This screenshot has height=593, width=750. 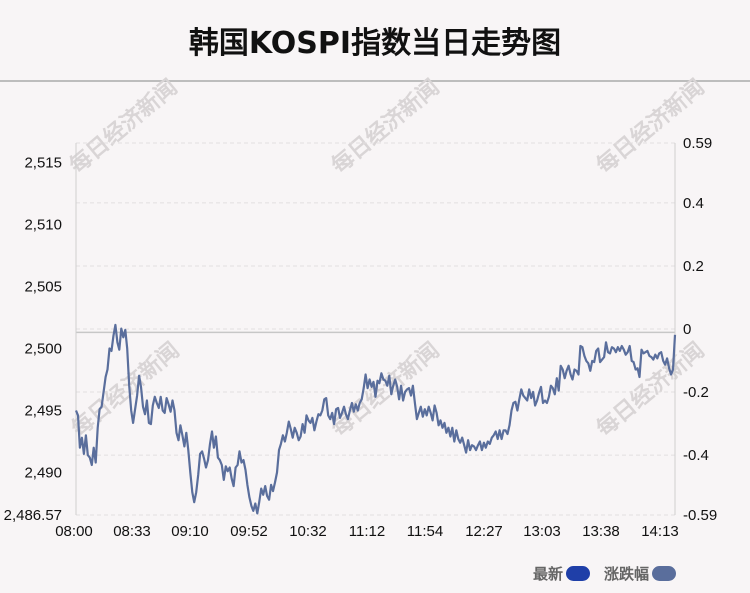 I want to click on x-tick-label: 08:33, so click(x=132, y=531).